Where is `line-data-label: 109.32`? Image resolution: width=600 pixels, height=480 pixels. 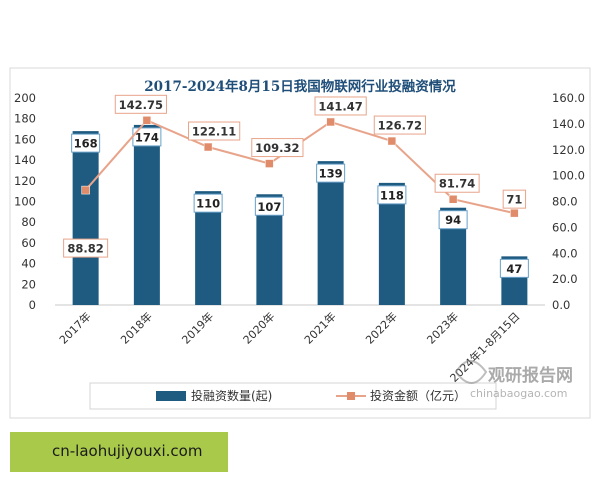
line-data-label: 109.32 is located at coordinates (277, 148).